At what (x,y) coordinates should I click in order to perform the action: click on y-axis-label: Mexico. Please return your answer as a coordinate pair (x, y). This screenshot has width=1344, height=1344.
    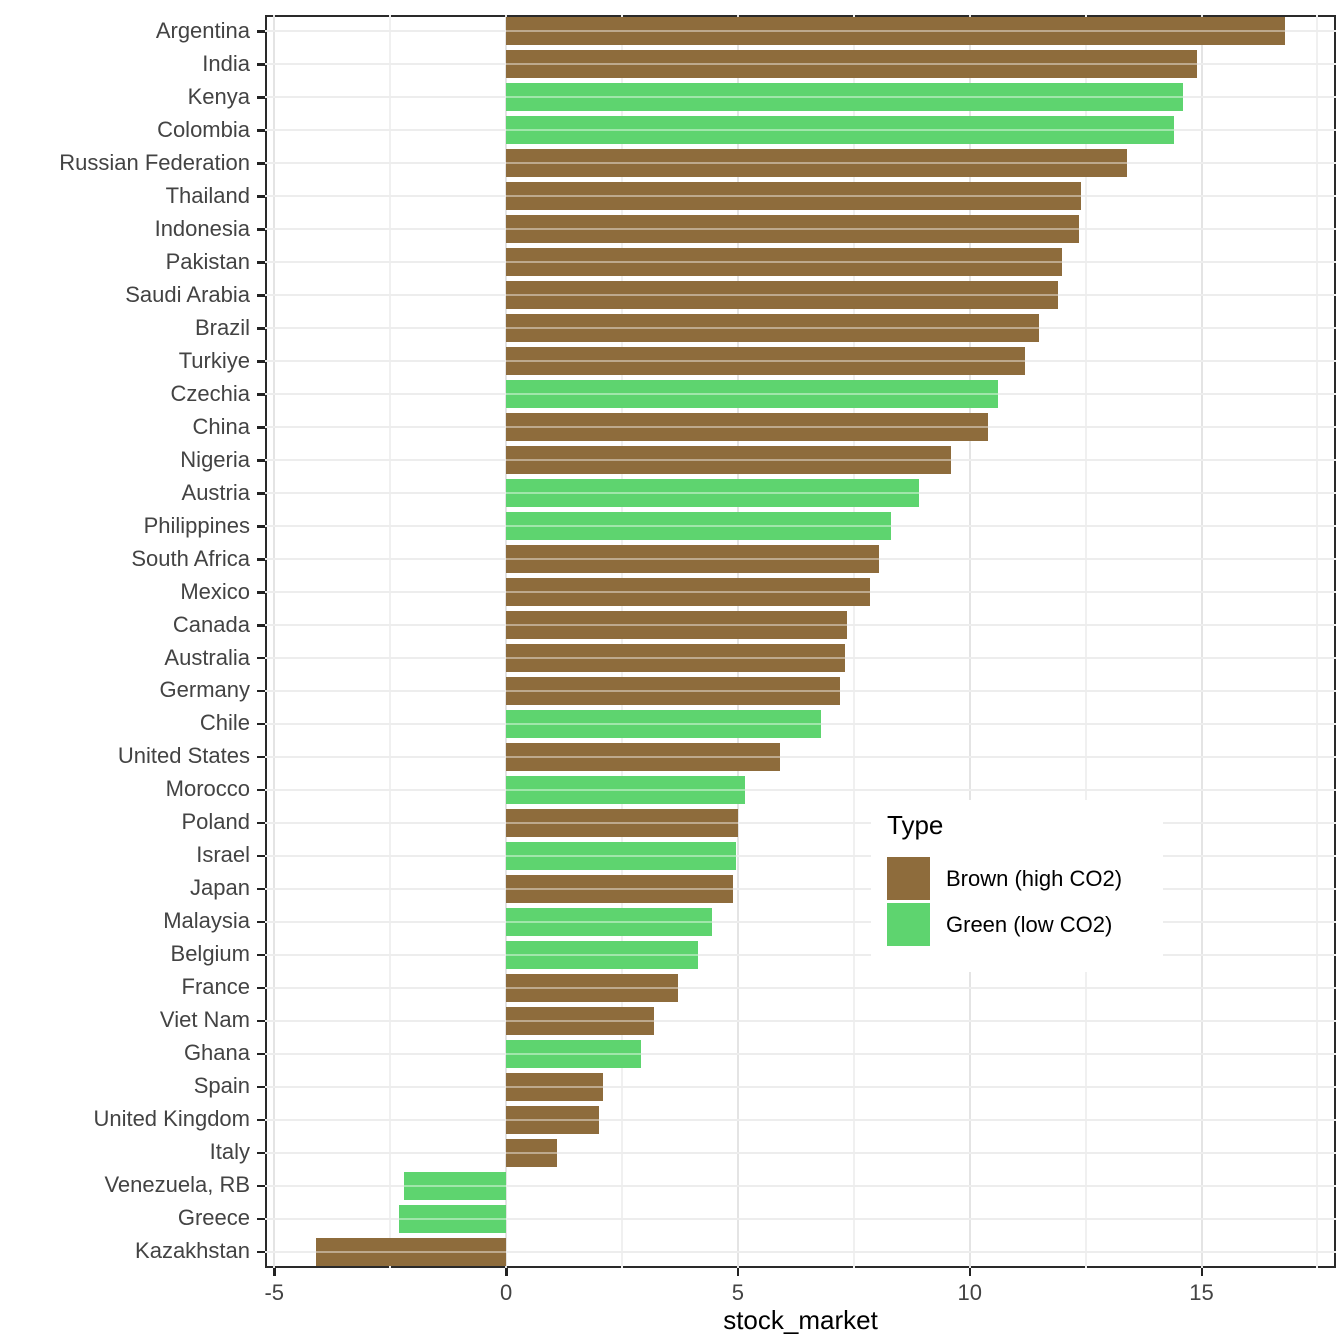
    Looking at the image, I should click on (215, 591).